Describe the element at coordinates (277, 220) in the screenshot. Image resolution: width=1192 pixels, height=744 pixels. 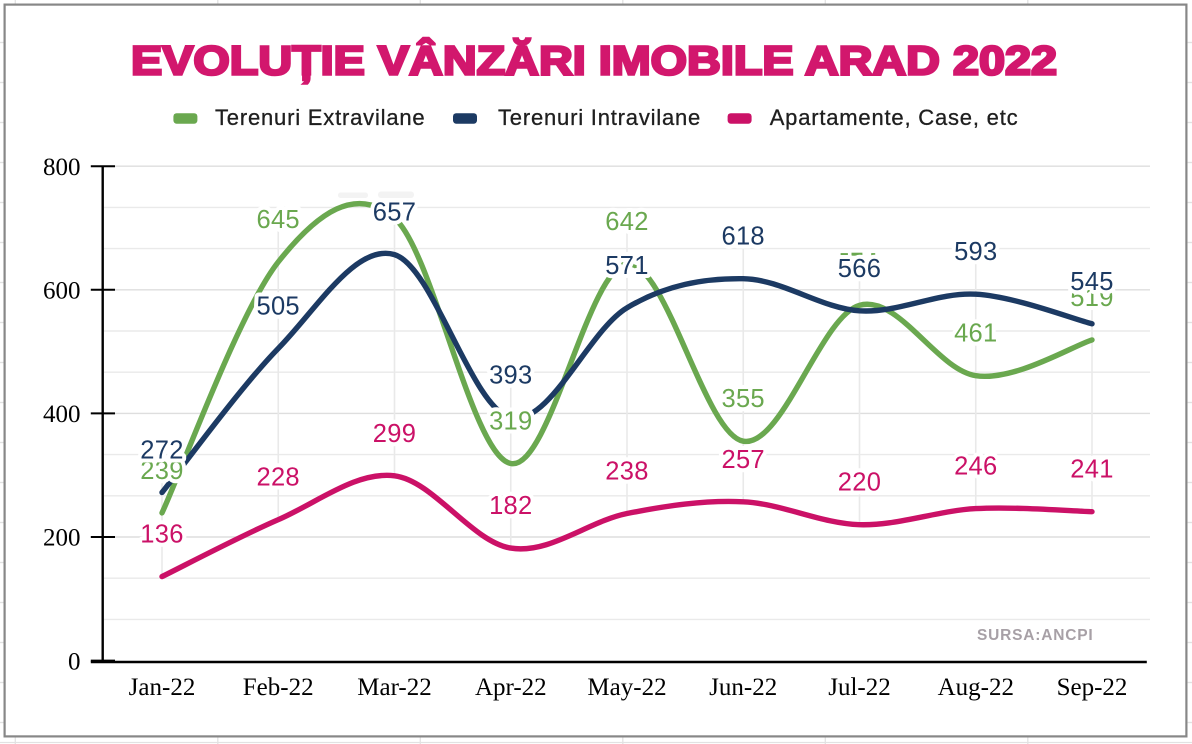
I see `svg-text: 645` at that location.